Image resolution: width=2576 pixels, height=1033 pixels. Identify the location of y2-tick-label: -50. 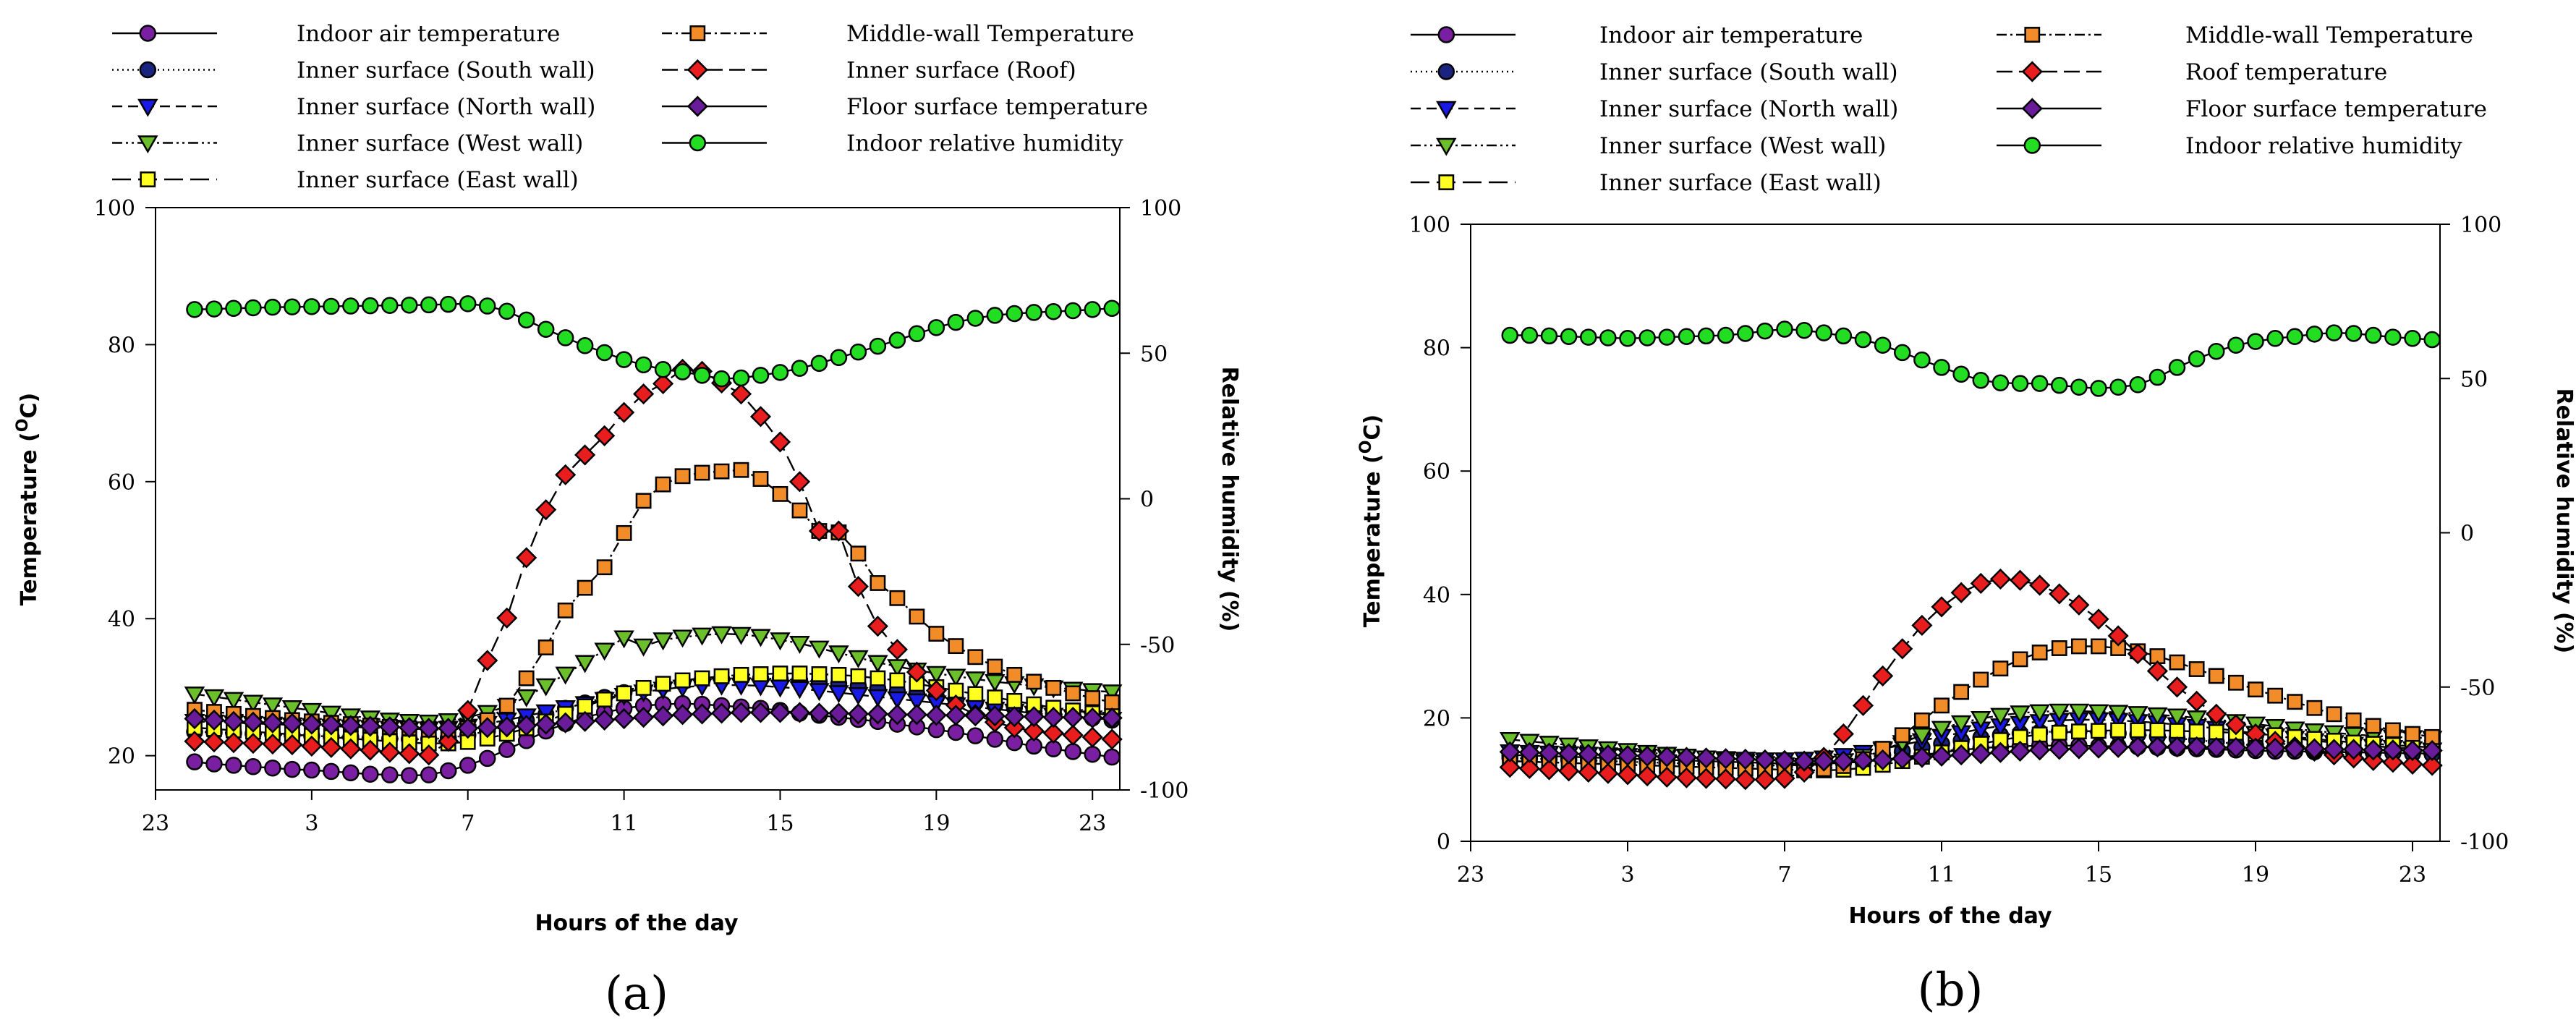
(1157, 645).